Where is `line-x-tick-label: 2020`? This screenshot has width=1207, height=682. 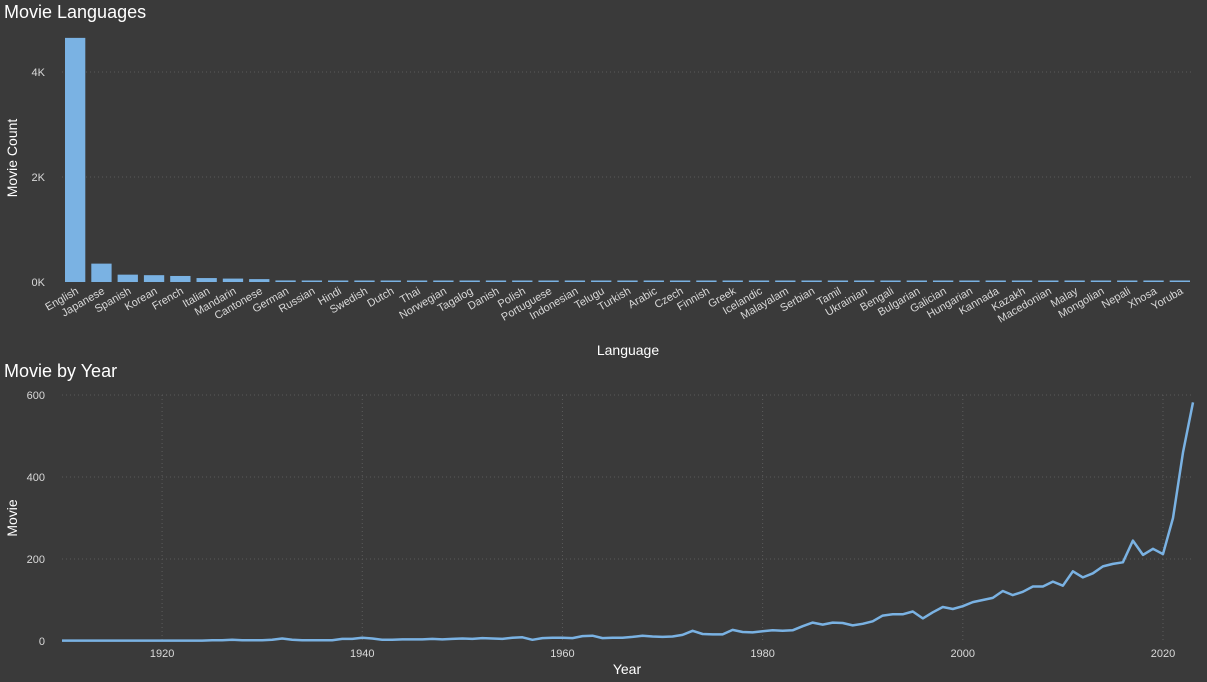 line-x-tick-label: 2020 is located at coordinates (1163, 654).